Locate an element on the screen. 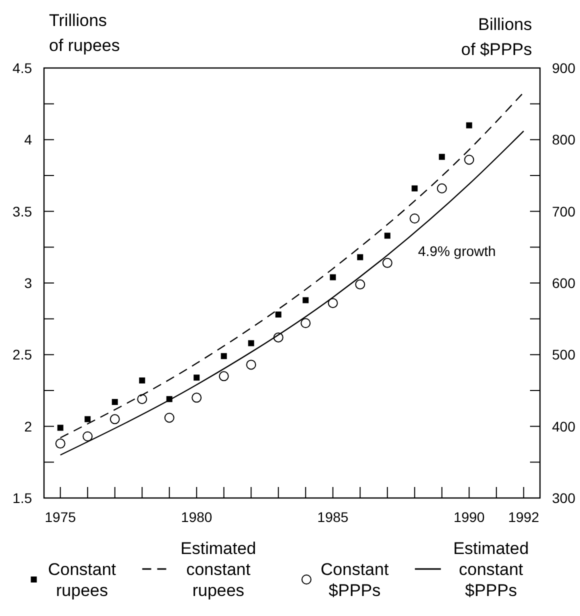  y2-tick-label: 900 is located at coordinates (564, 68).